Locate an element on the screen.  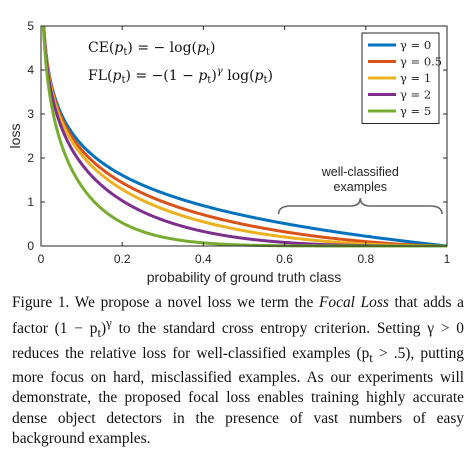
legend-label-0: γ = 0 is located at coordinates (415, 45).